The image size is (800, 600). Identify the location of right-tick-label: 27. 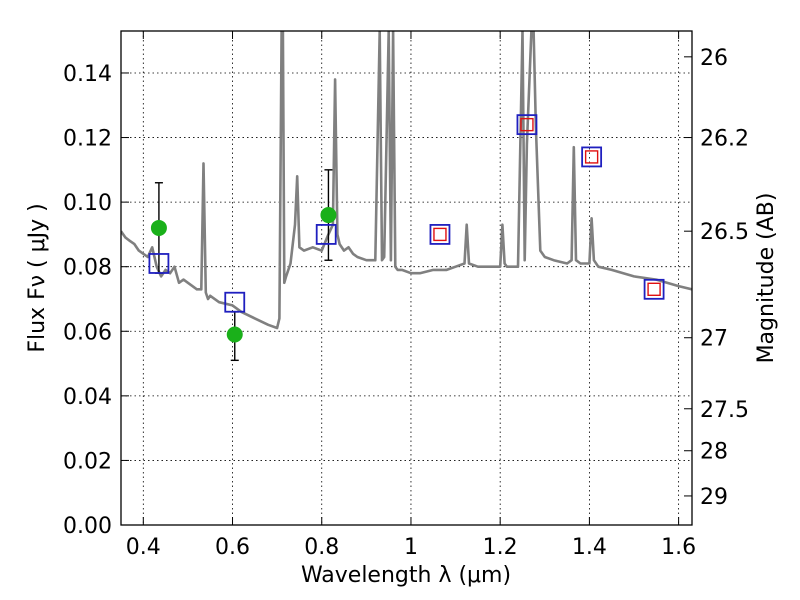
(714, 339).